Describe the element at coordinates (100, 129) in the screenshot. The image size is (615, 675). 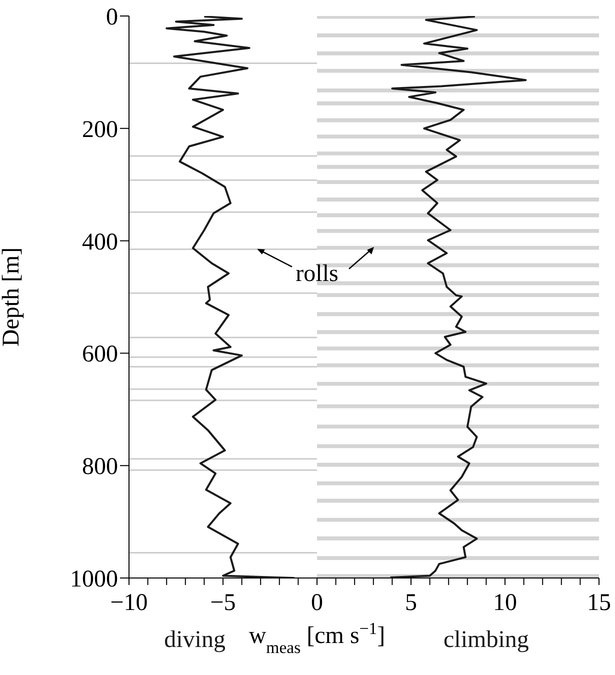
I see `y-tick-label: 200` at that location.